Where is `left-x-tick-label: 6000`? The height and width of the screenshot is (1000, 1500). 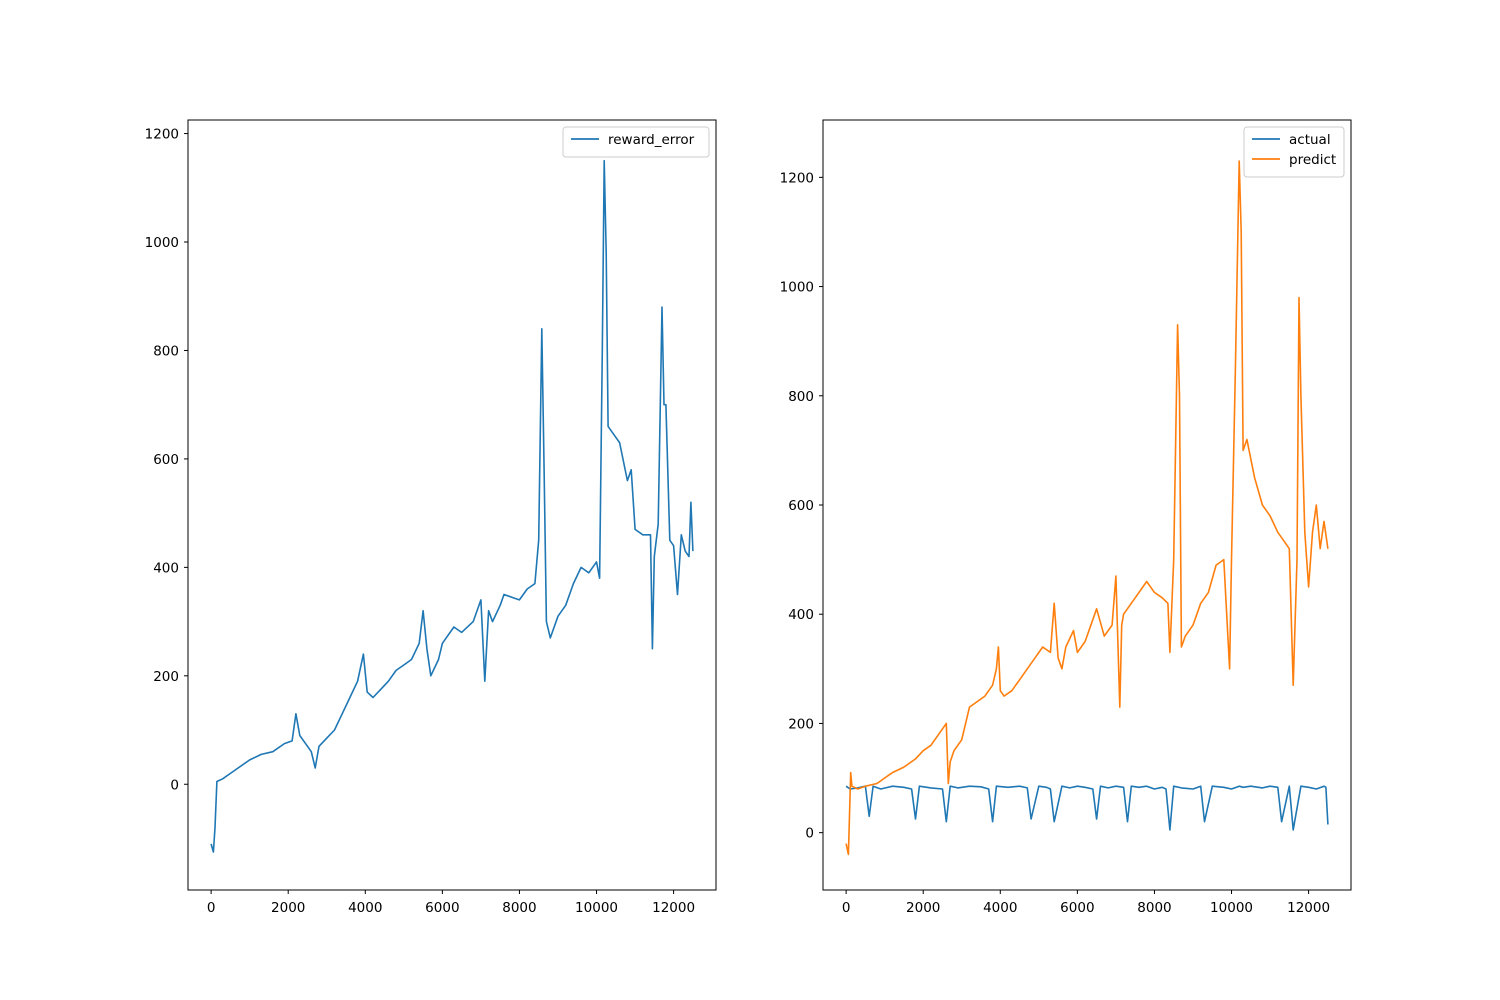
left-x-tick-label: 6000 is located at coordinates (442, 908).